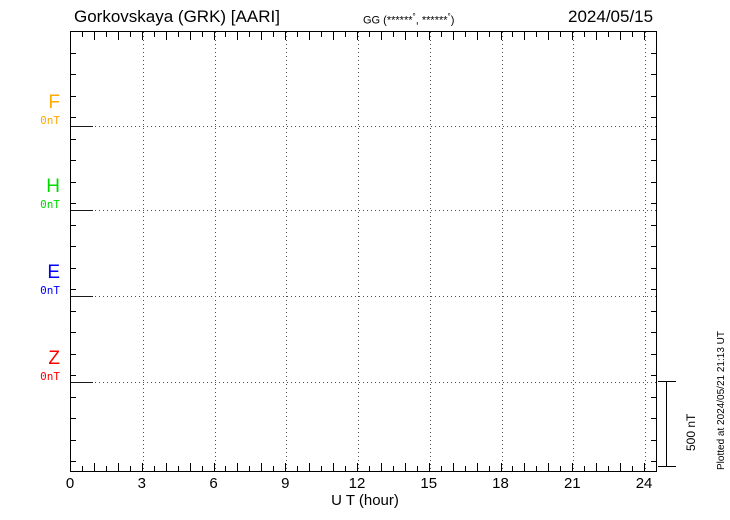  Describe the element at coordinates (37, 194) in the screenshot. I see `component-label-h: H 0nT` at that location.